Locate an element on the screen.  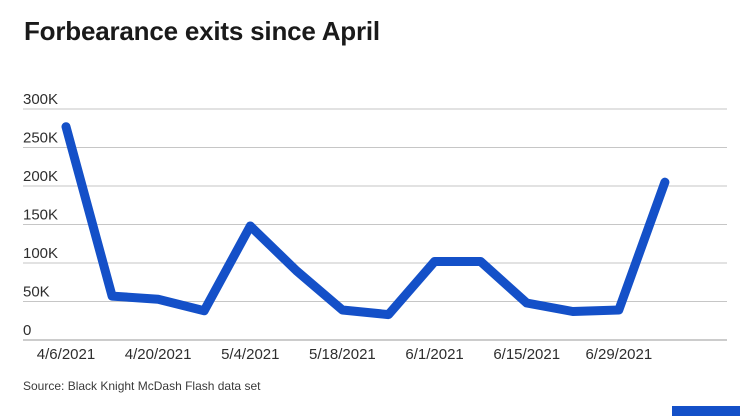
chart-title: Forbearance exits since April is located at coordinates (202, 31).